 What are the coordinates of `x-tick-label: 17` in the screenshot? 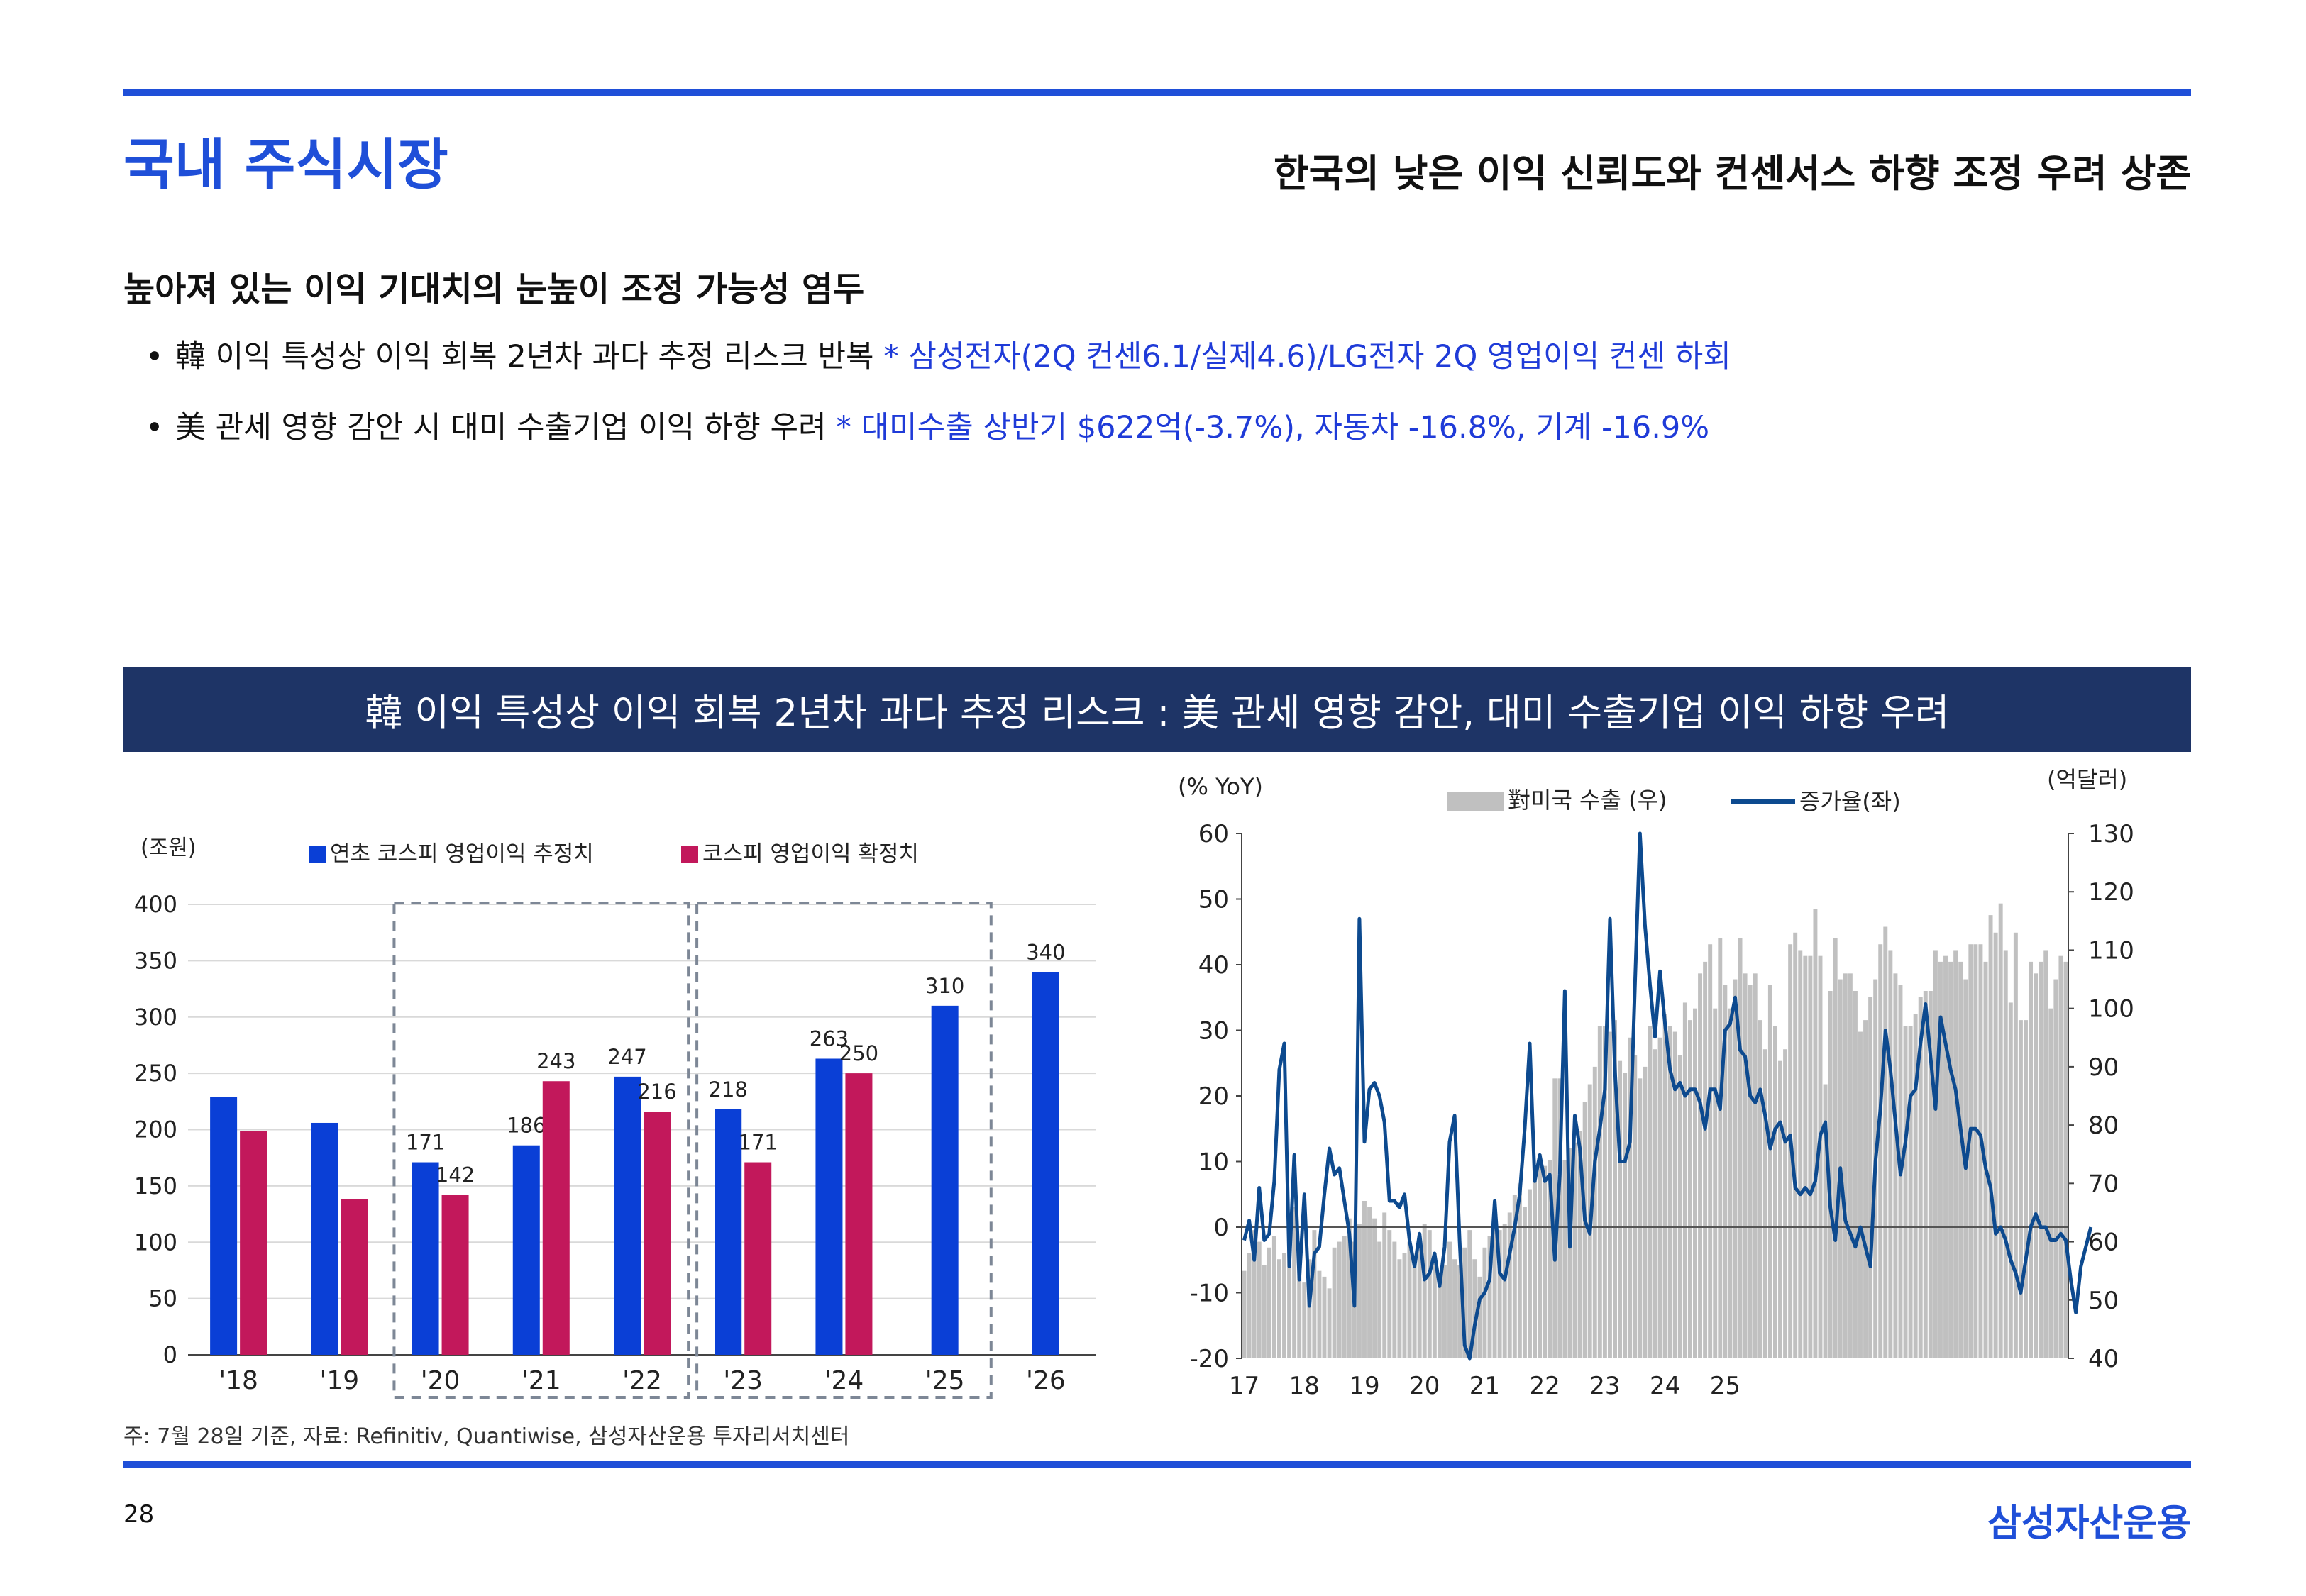 It's located at (1244, 1386).